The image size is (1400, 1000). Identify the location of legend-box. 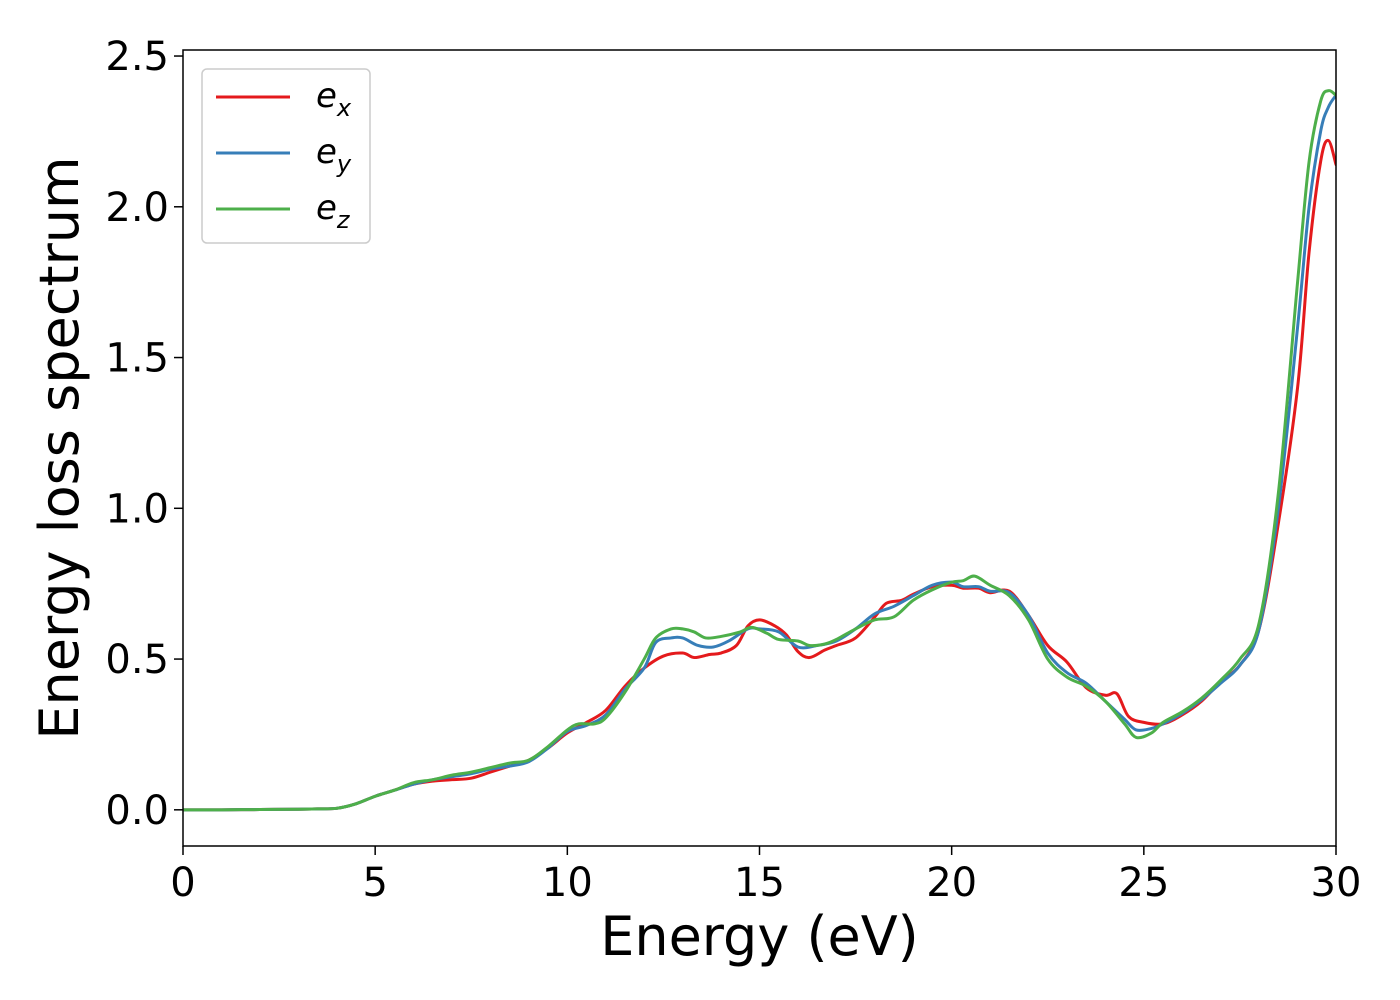
(286, 156).